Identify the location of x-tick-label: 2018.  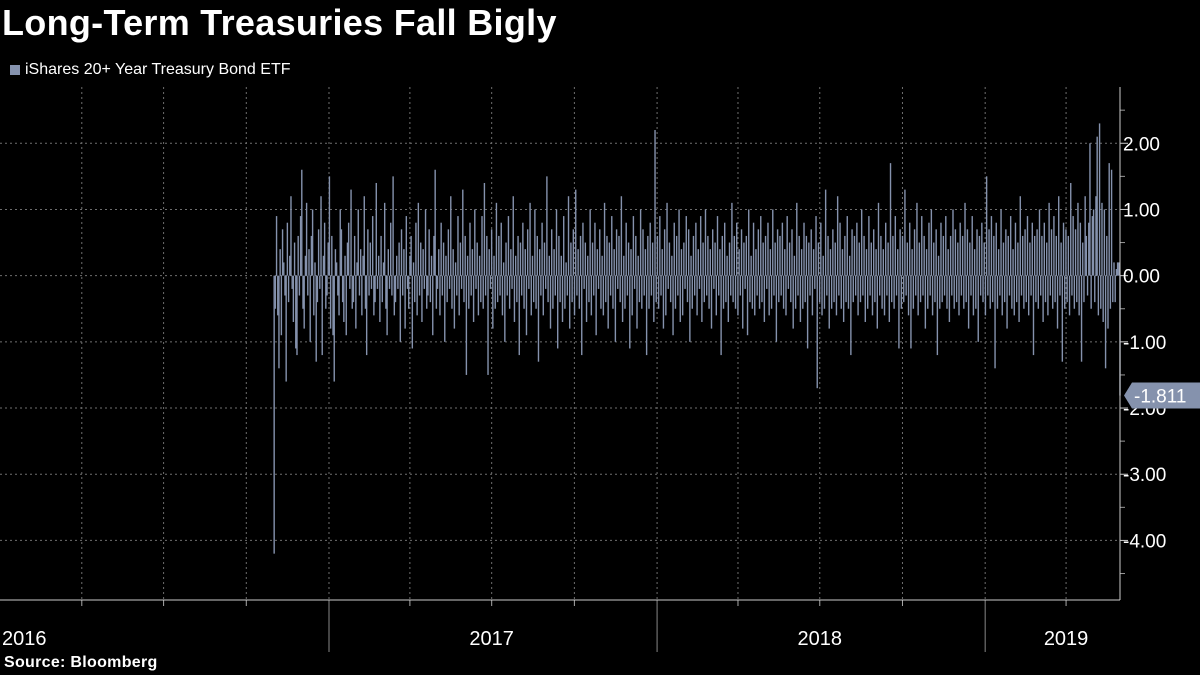
(820, 639).